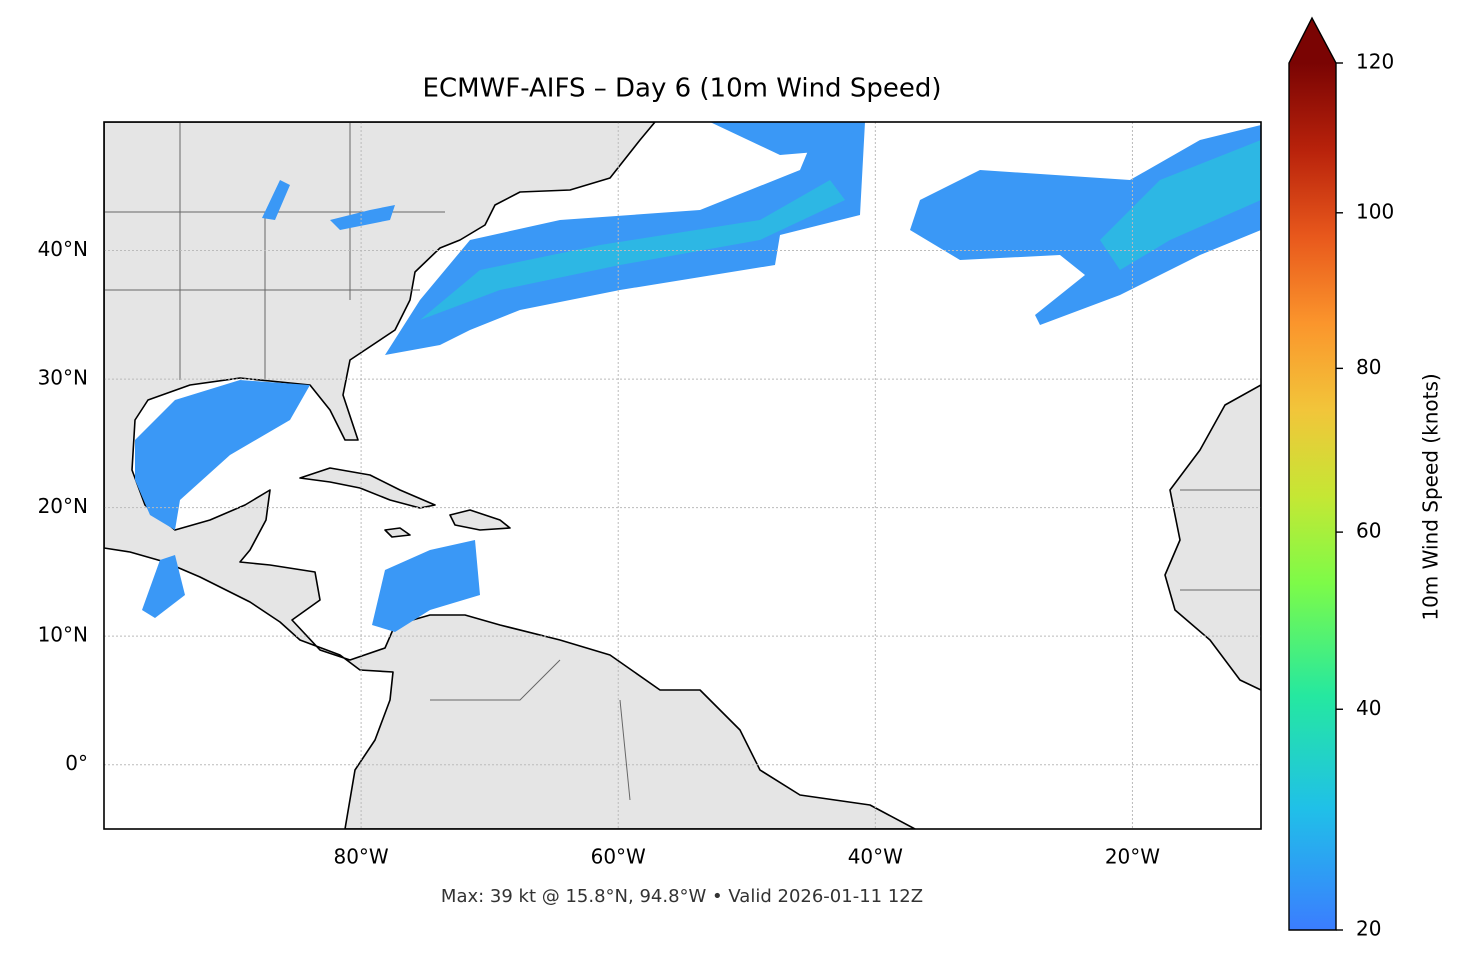 The image size is (1466, 969). I want to click on colorbar-tick-label: 40, so click(1368, 708).